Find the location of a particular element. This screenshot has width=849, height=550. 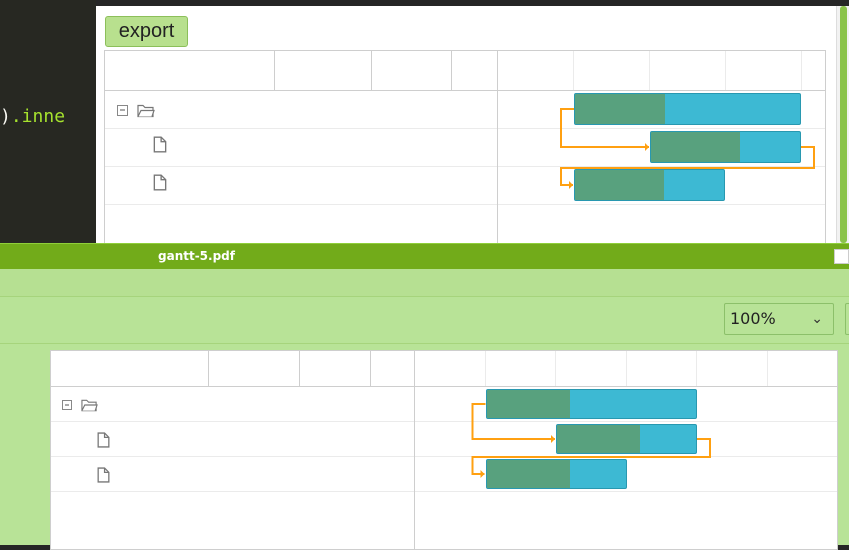

scrollbar is located at coordinates (842, 124).